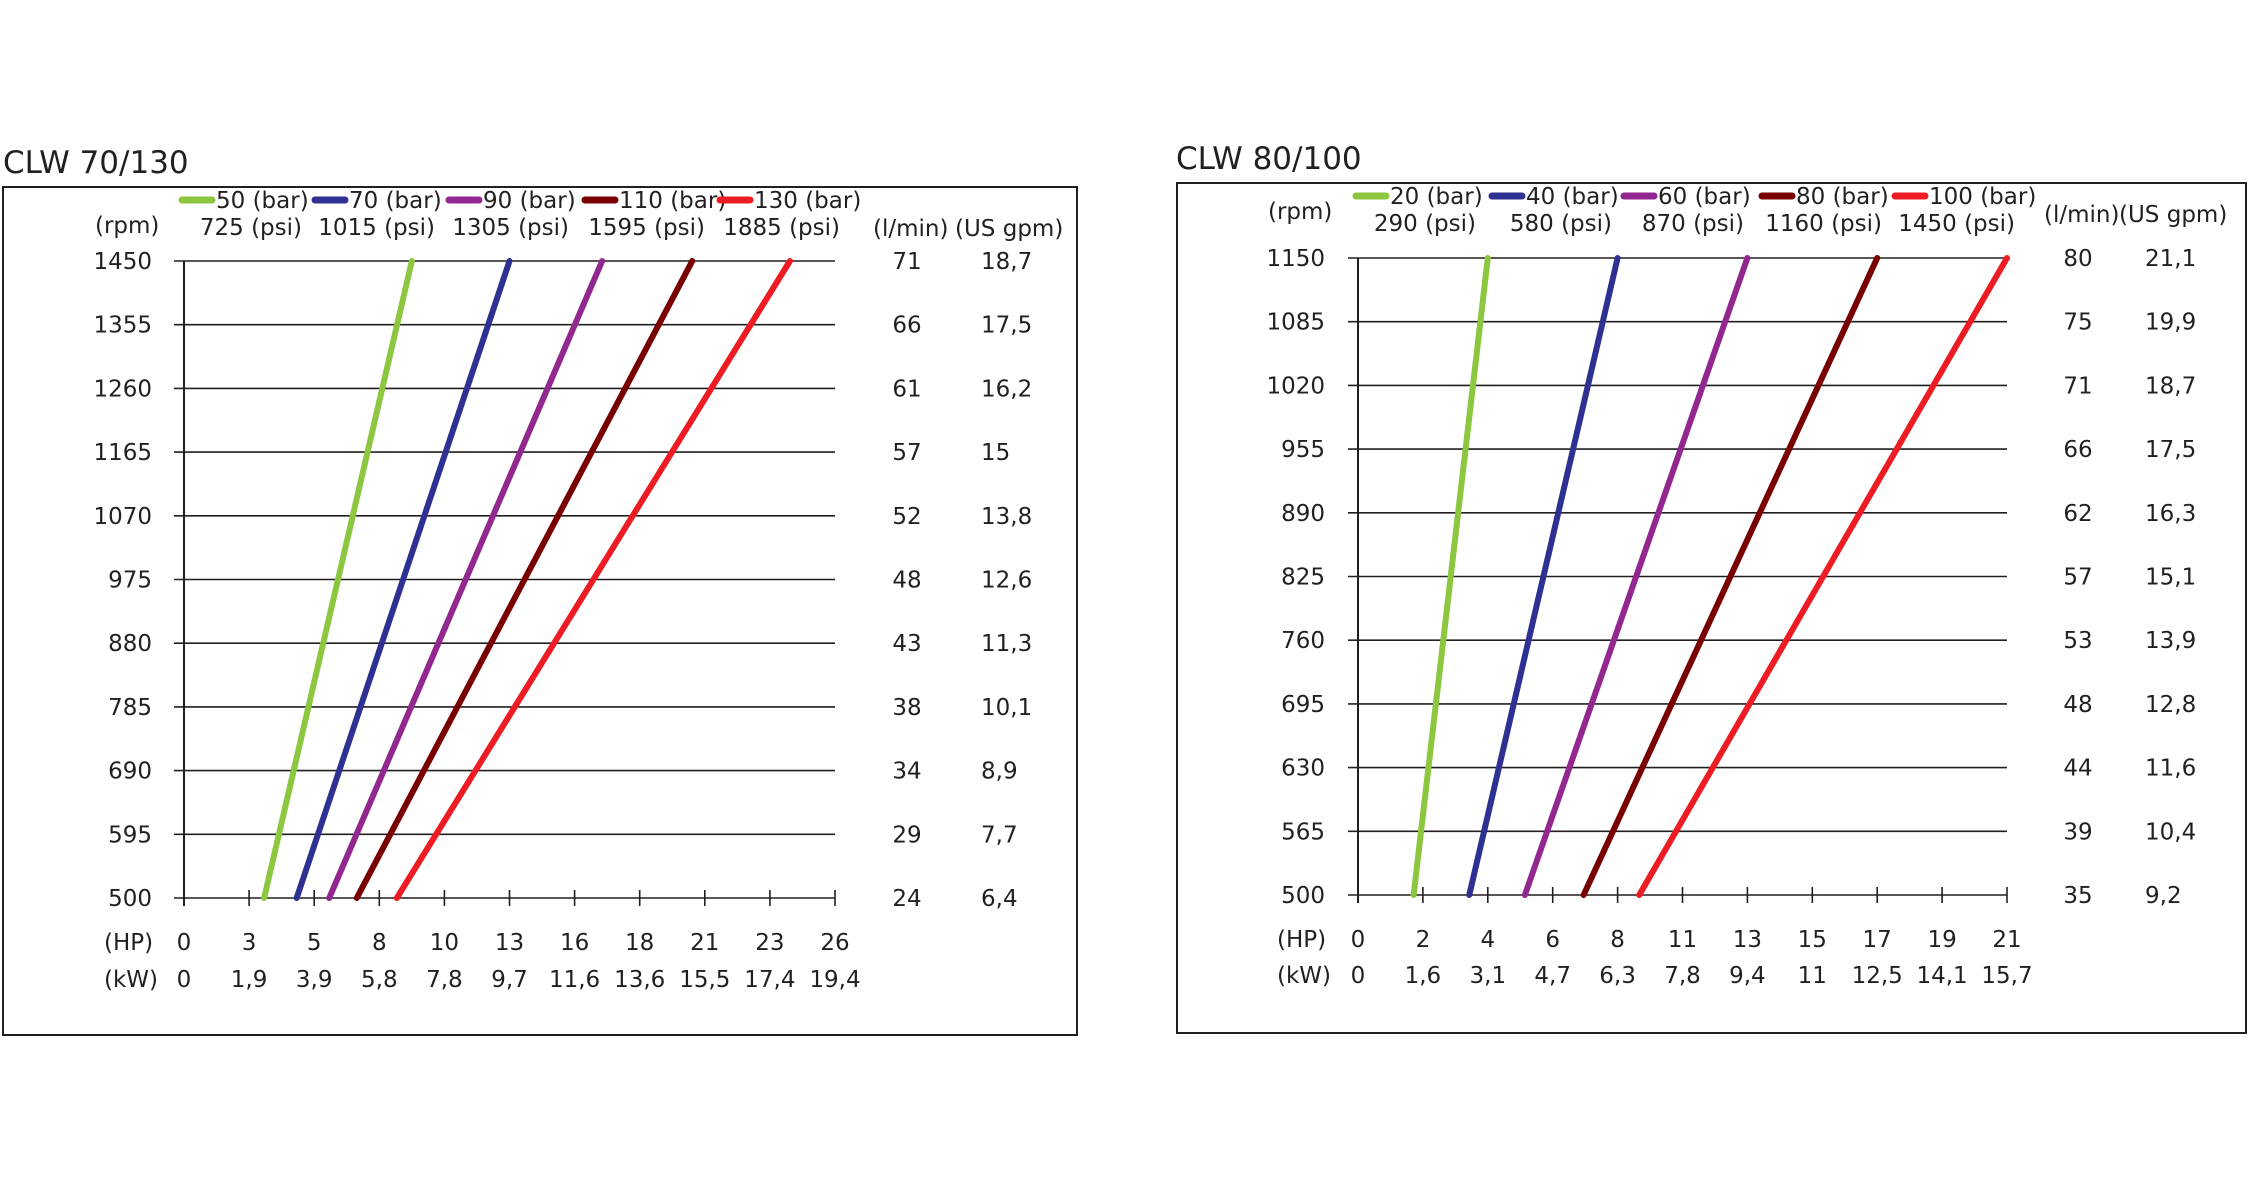 This screenshot has height=1180, width=2250. I want to click on rpm-tick-label: 760, so click(1303, 641).